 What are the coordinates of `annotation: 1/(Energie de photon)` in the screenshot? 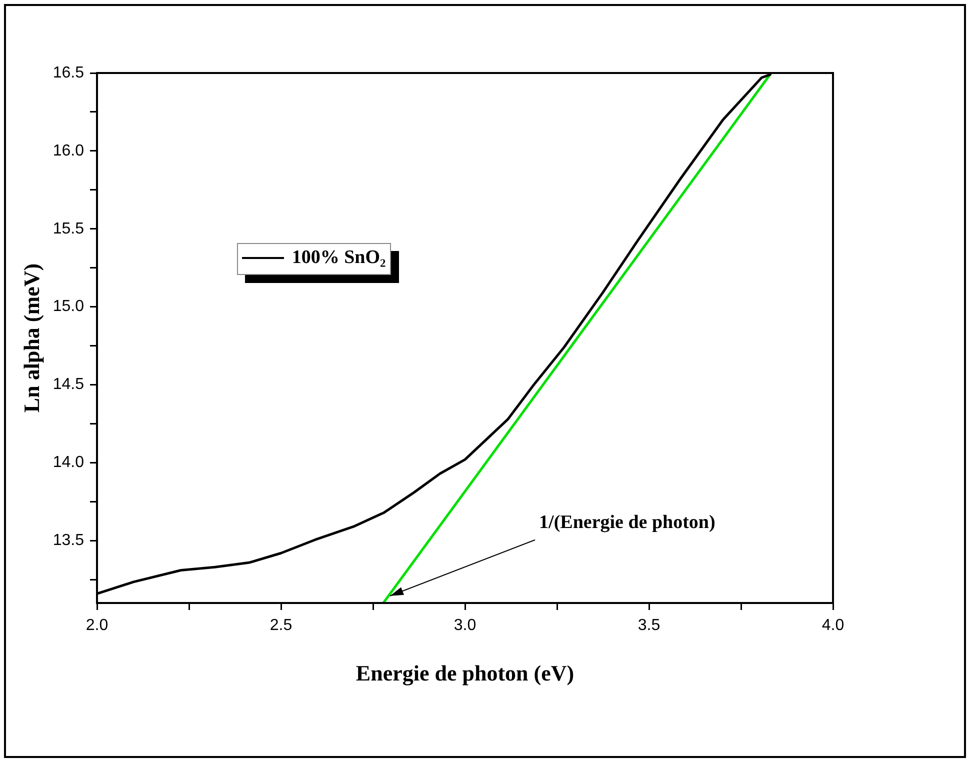 It's located at (627, 522).